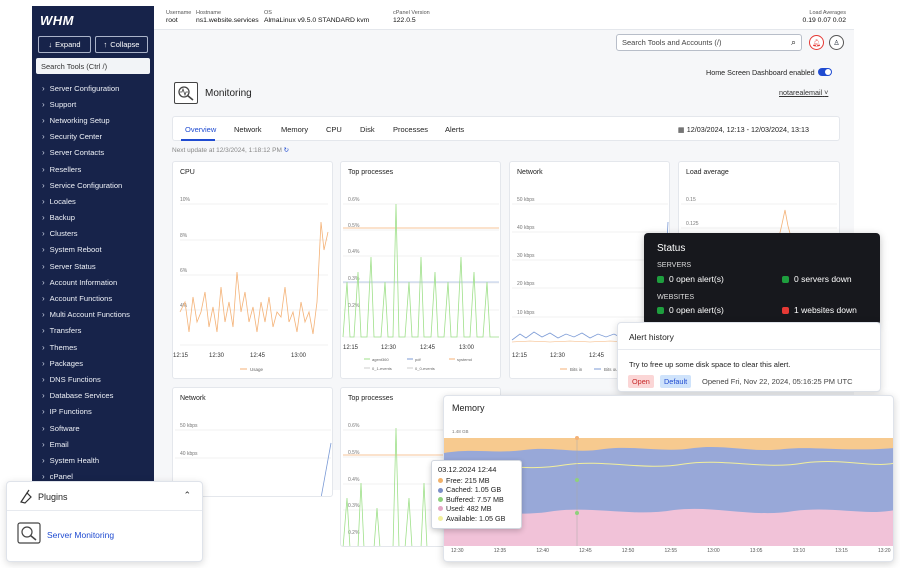  I want to click on alert-status-badge: Open, so click(641, 381).